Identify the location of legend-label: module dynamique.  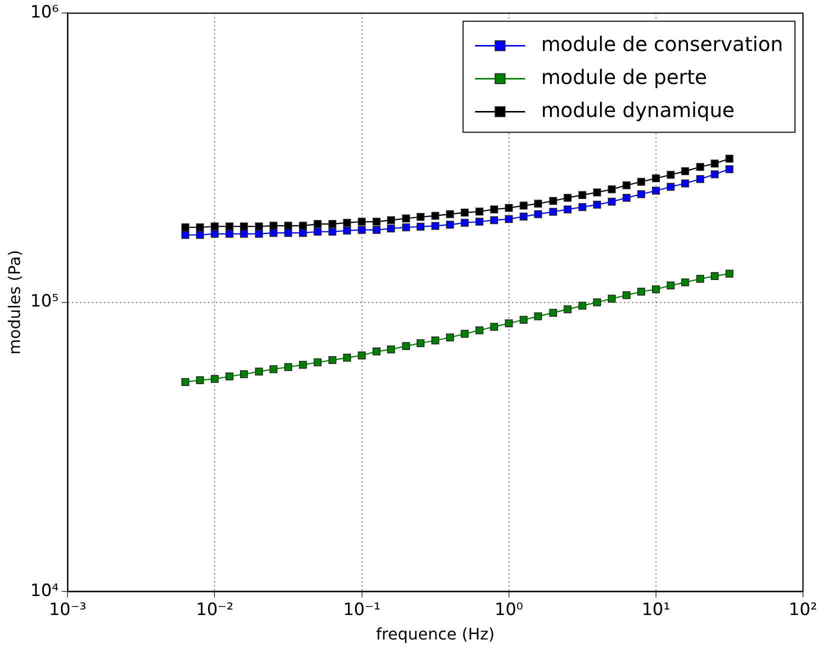
(638, 110).